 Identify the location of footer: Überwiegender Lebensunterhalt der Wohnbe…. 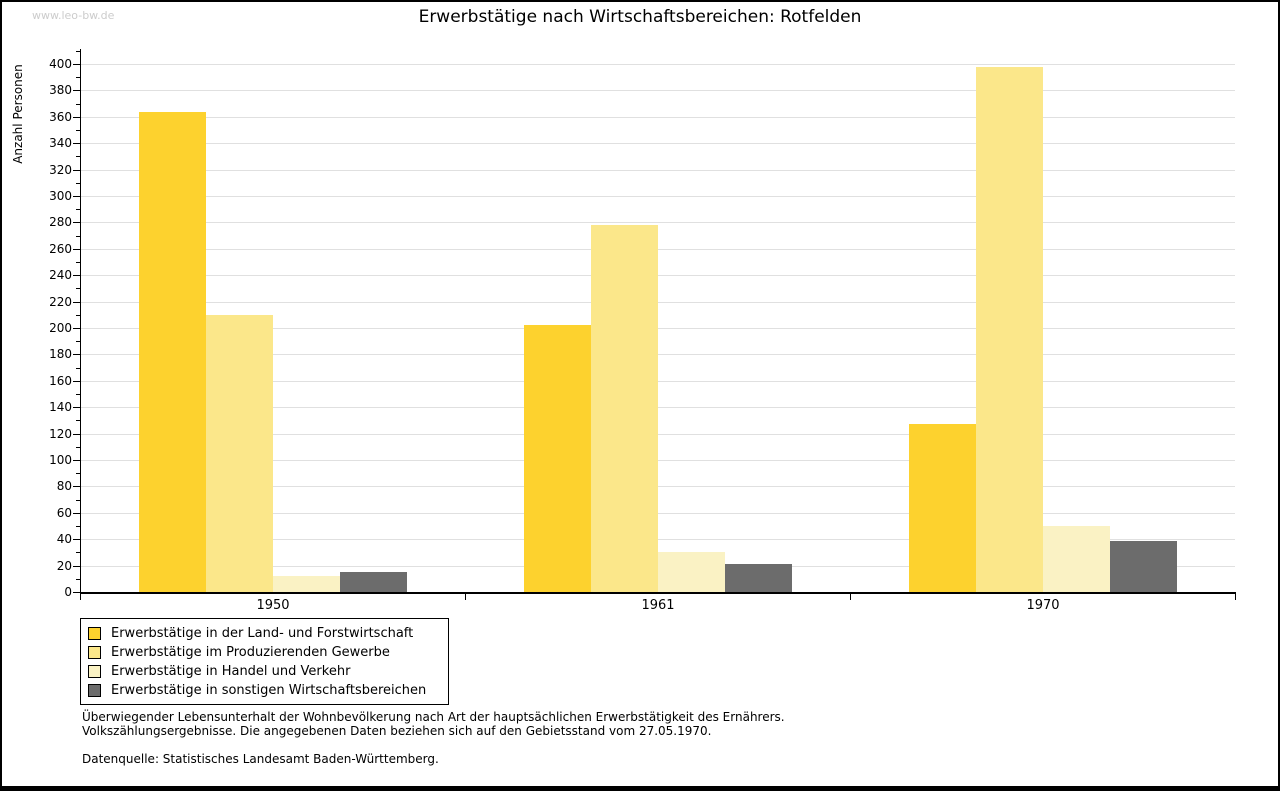
(433, 738).